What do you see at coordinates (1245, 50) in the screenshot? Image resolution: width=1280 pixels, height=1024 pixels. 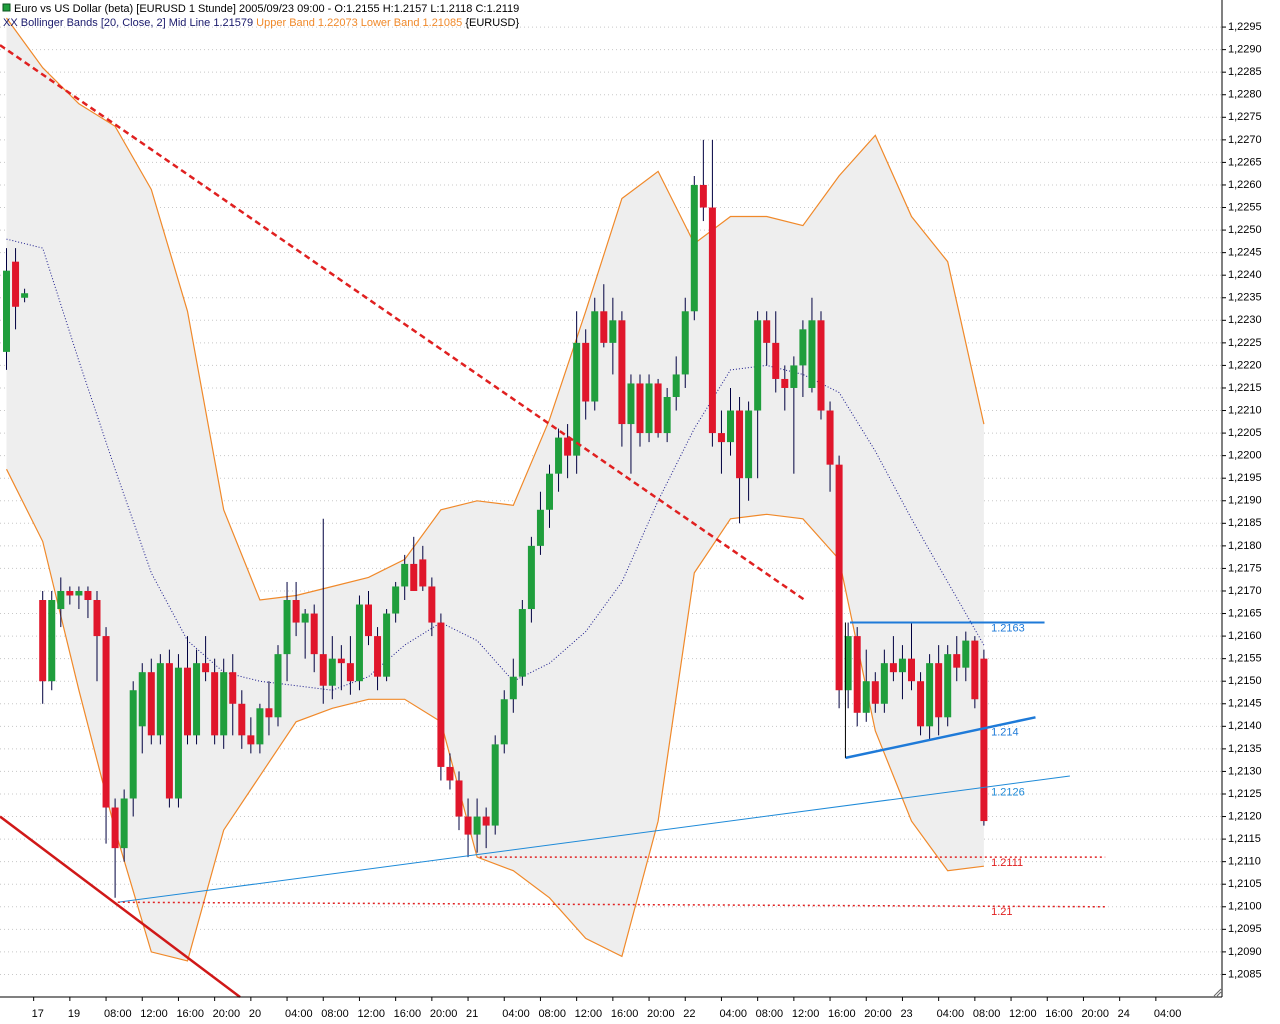 I see `y-tick-label: 1,2290` at bounding box center [1245, 50].